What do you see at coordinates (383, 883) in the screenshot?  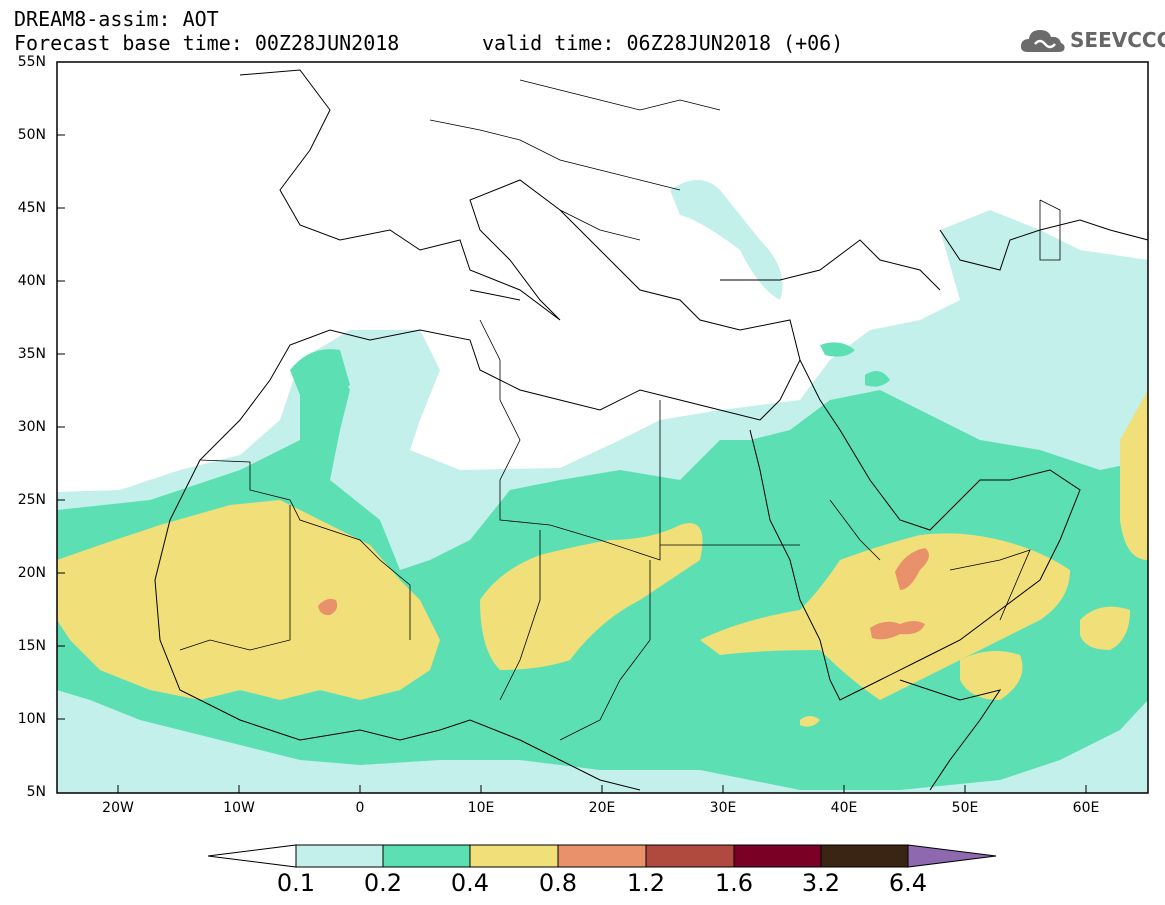 I see `legend-label: 0.2` at bounding box center [383, 883].